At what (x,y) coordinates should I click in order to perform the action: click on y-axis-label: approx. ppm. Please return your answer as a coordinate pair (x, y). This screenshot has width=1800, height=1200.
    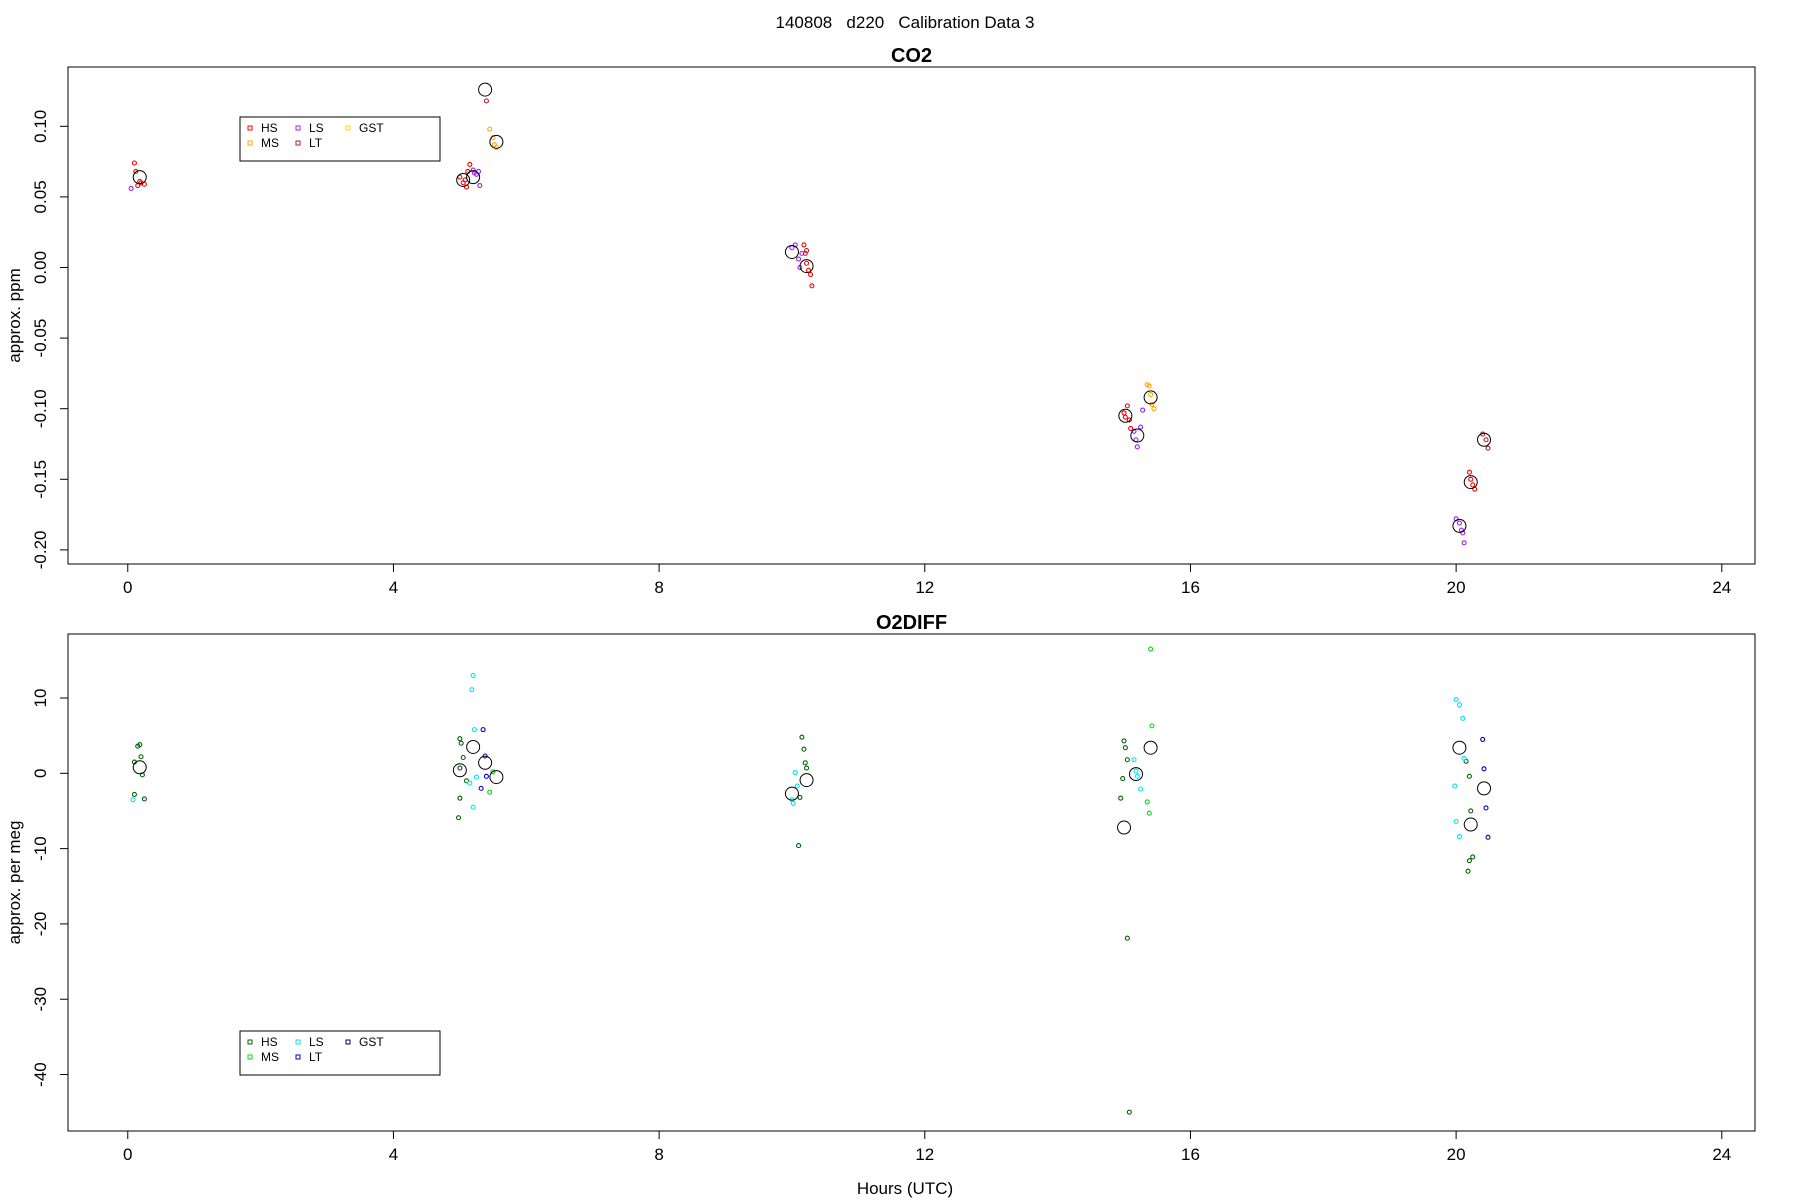
    Looking at the image, I should click on (14, 315).